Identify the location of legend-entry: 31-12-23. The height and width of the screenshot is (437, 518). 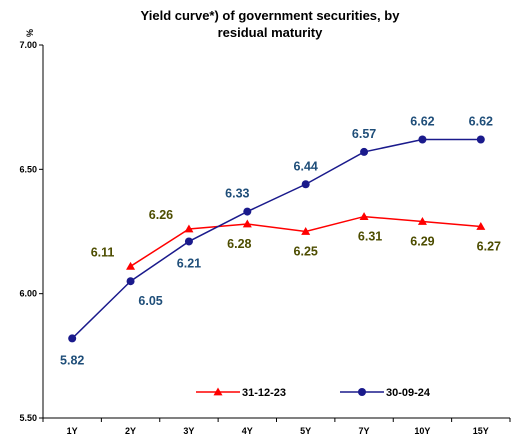
(241, 393).